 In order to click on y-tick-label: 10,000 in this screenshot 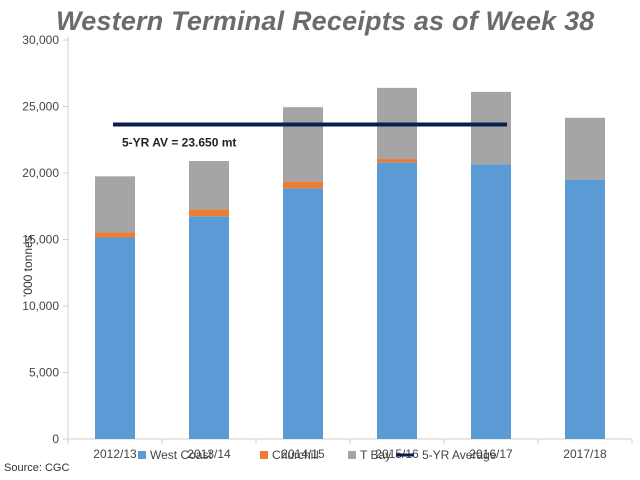, I will do `click(40, 306)`.